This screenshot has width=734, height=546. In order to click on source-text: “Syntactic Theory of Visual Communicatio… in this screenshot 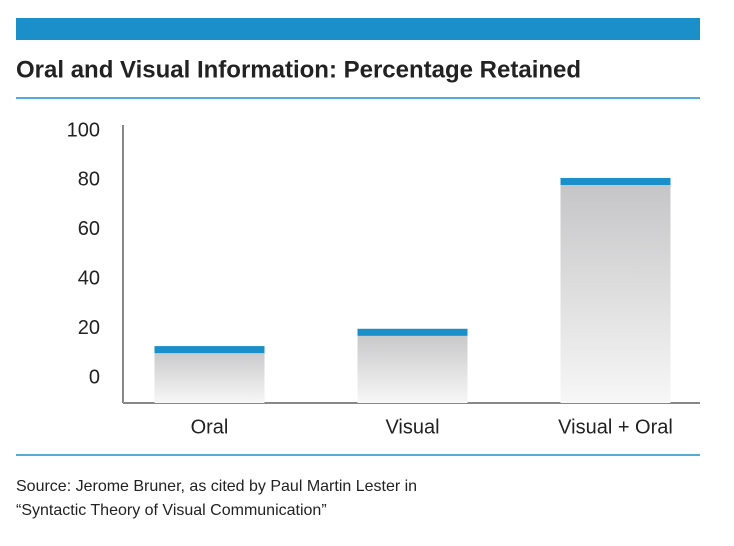, I will do `click(171, 510)`.